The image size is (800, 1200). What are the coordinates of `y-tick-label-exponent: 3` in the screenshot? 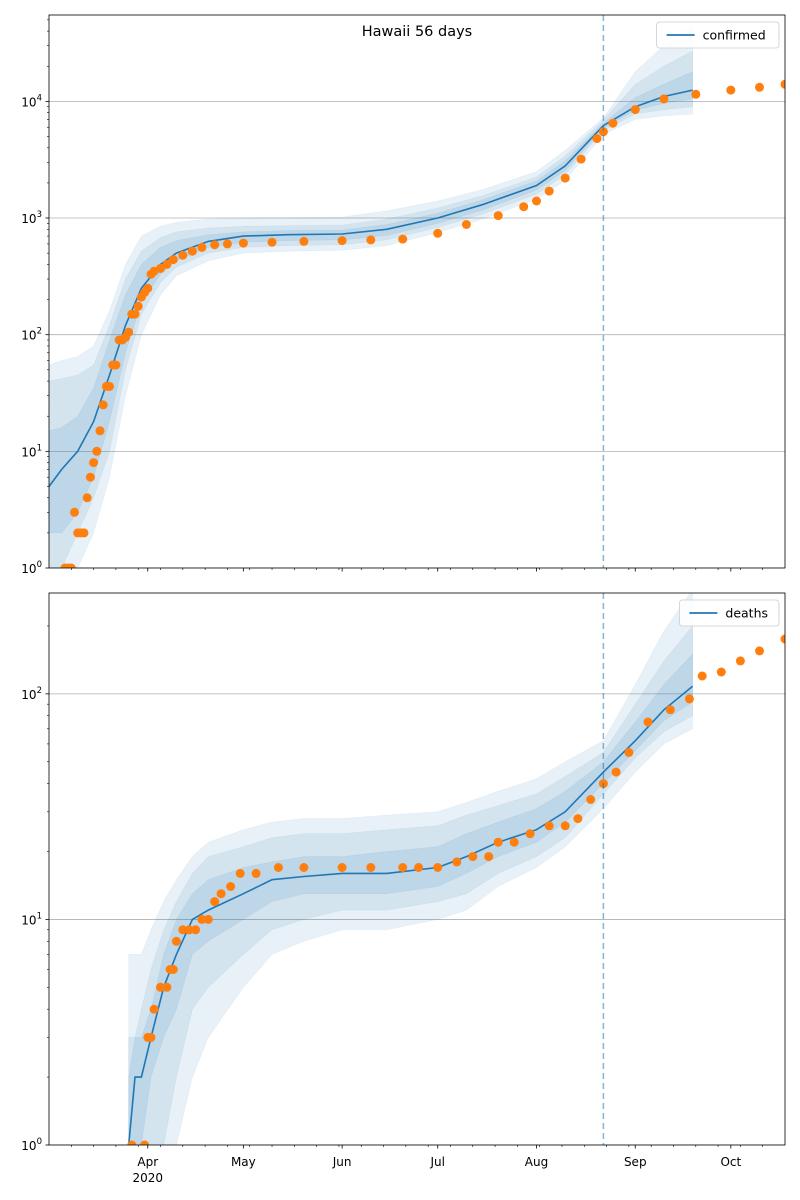 It's located at (39, 215).